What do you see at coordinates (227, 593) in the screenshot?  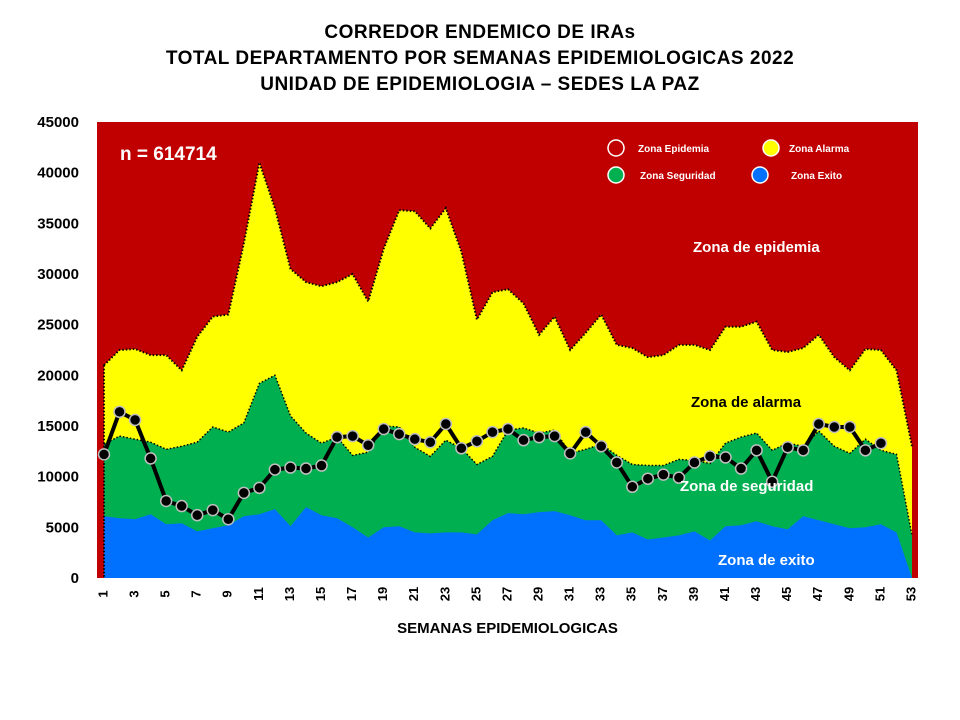 I see `x-tick-label: 9` at bounding box center [227, 593].